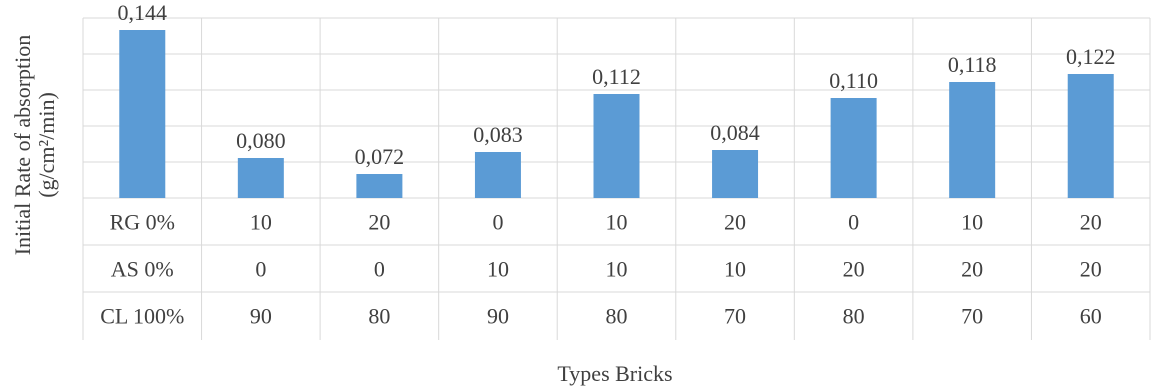  Describe the element at coordinates (142, 222) in the screenshot. I see `table-row-header: RG 0%` at that location.